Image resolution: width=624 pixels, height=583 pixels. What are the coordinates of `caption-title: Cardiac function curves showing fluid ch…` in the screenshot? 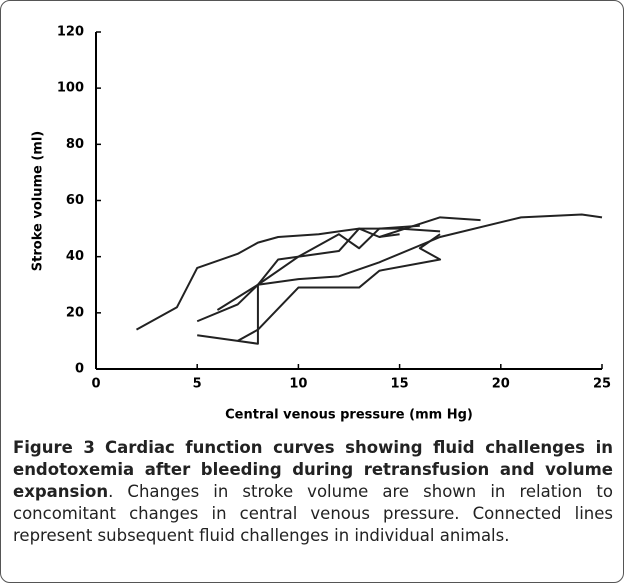 It's located at (313, 469).